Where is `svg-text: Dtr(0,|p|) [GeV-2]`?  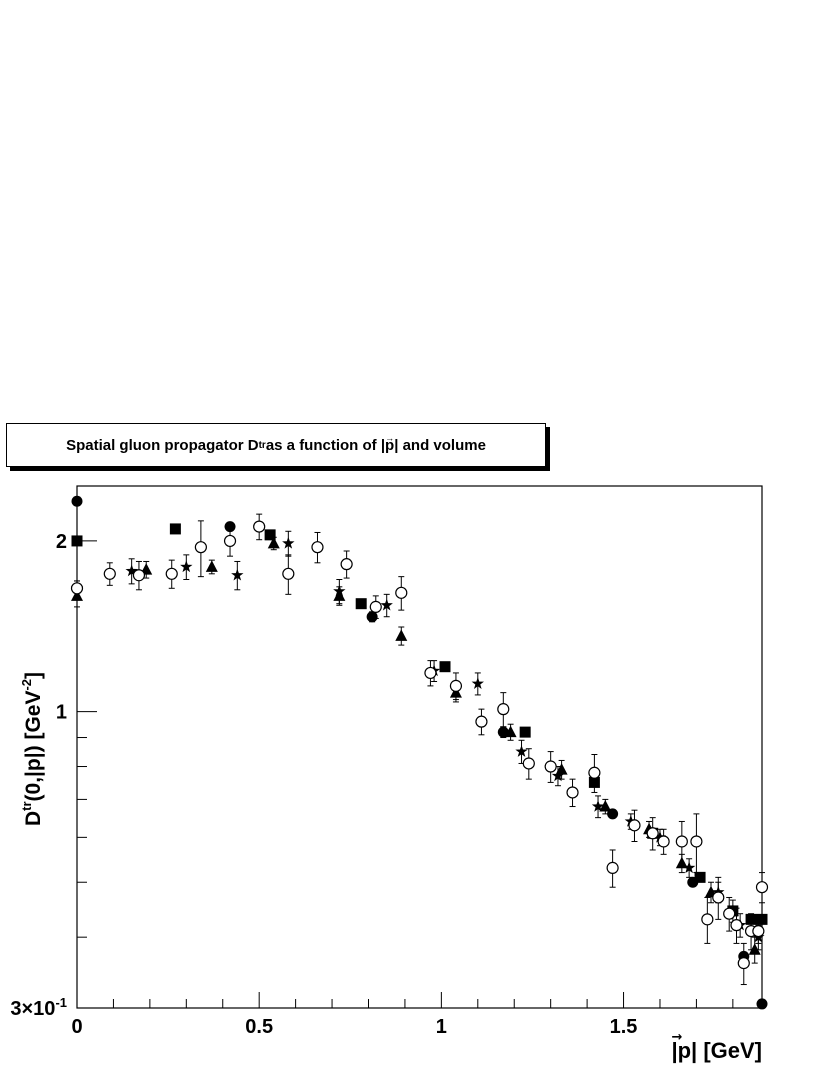 svg-text: Dtr(0,|p|) [GeV-2] is located at coordinates (32, 749).